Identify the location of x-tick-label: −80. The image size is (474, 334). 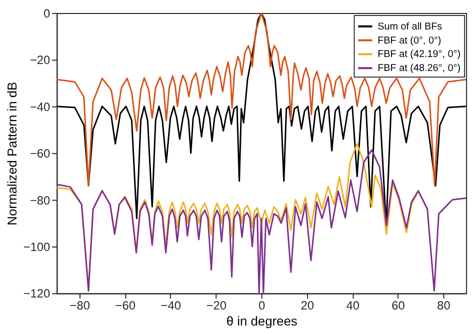
(80, 305).